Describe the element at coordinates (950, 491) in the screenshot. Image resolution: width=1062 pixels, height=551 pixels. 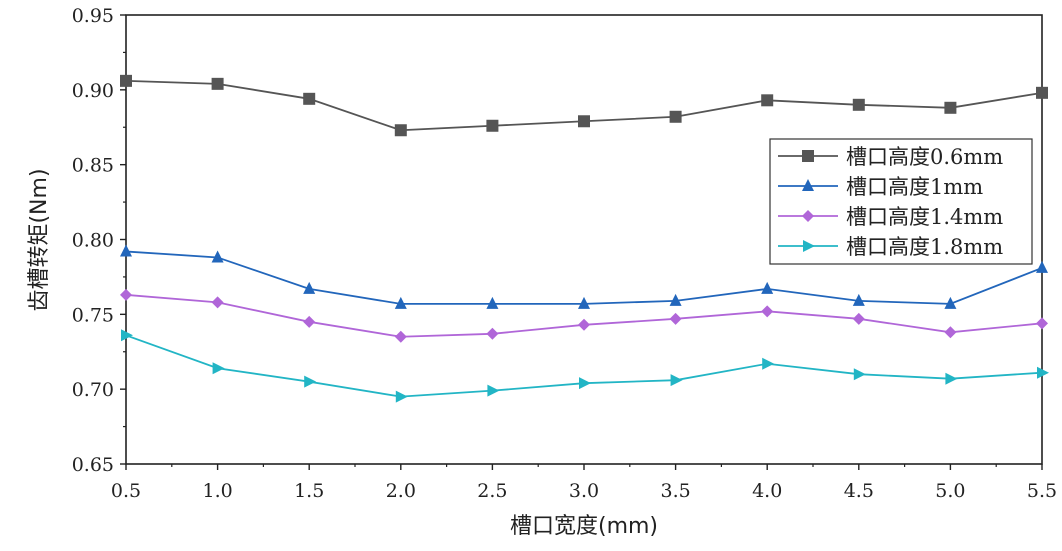
I see `x-tick-label: 5.0` at that location.